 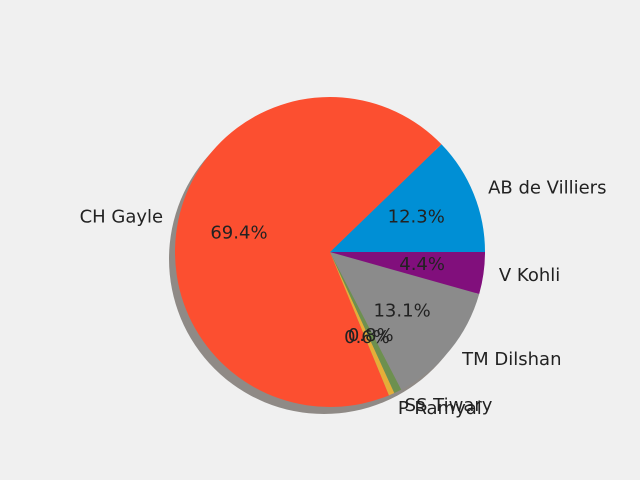 What do you see at coordinates (422, 264) in the screenshot?
I see `pie-percent-label-v-kohli: 4.4%` at bounding box center [422, 264].